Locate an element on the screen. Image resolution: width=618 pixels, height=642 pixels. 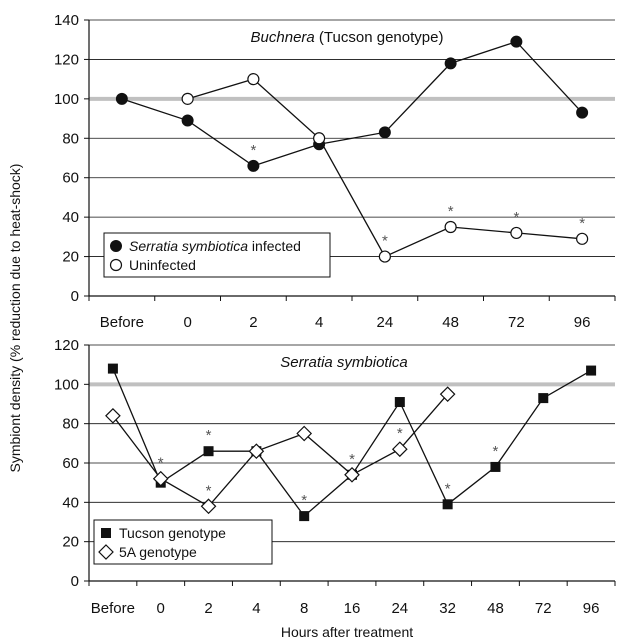
x-tick-label: 16 is located at coordinates (352, 608).